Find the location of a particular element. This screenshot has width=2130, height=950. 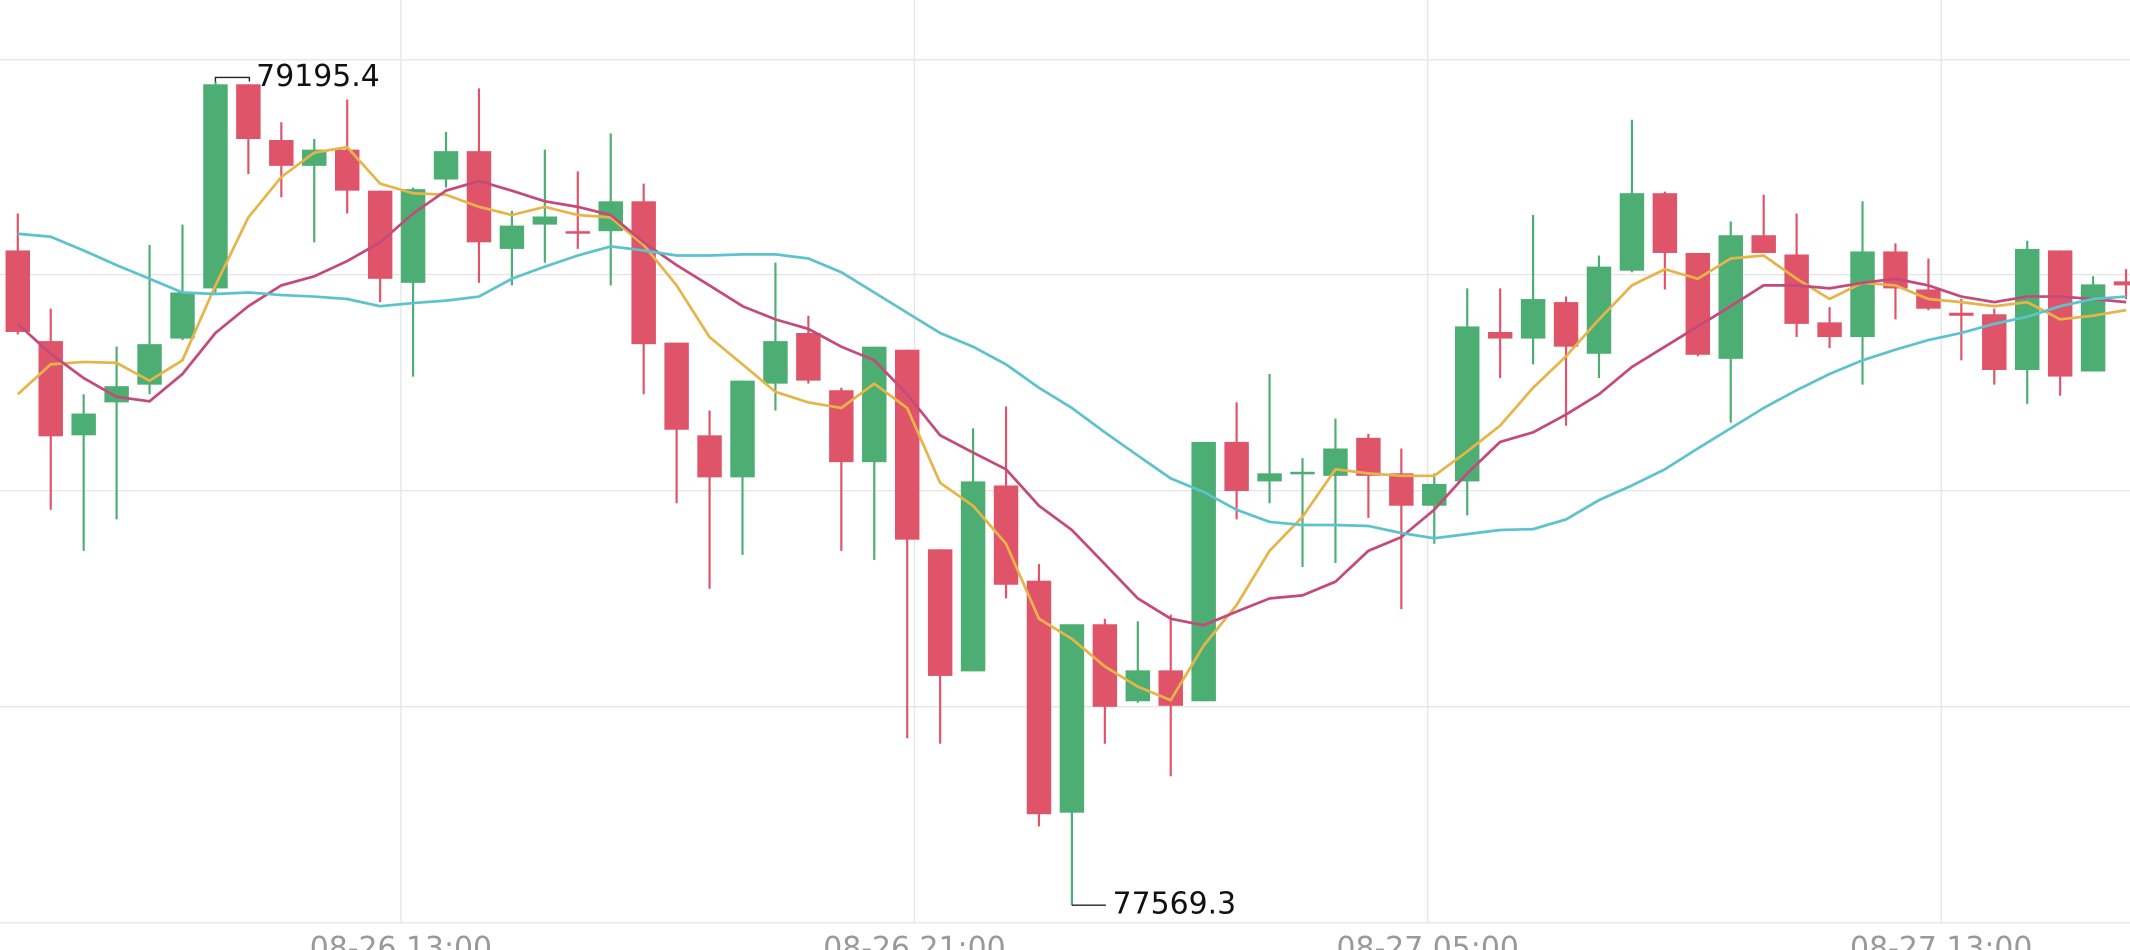

max-annotation-line is located at coordinates (232, 79).